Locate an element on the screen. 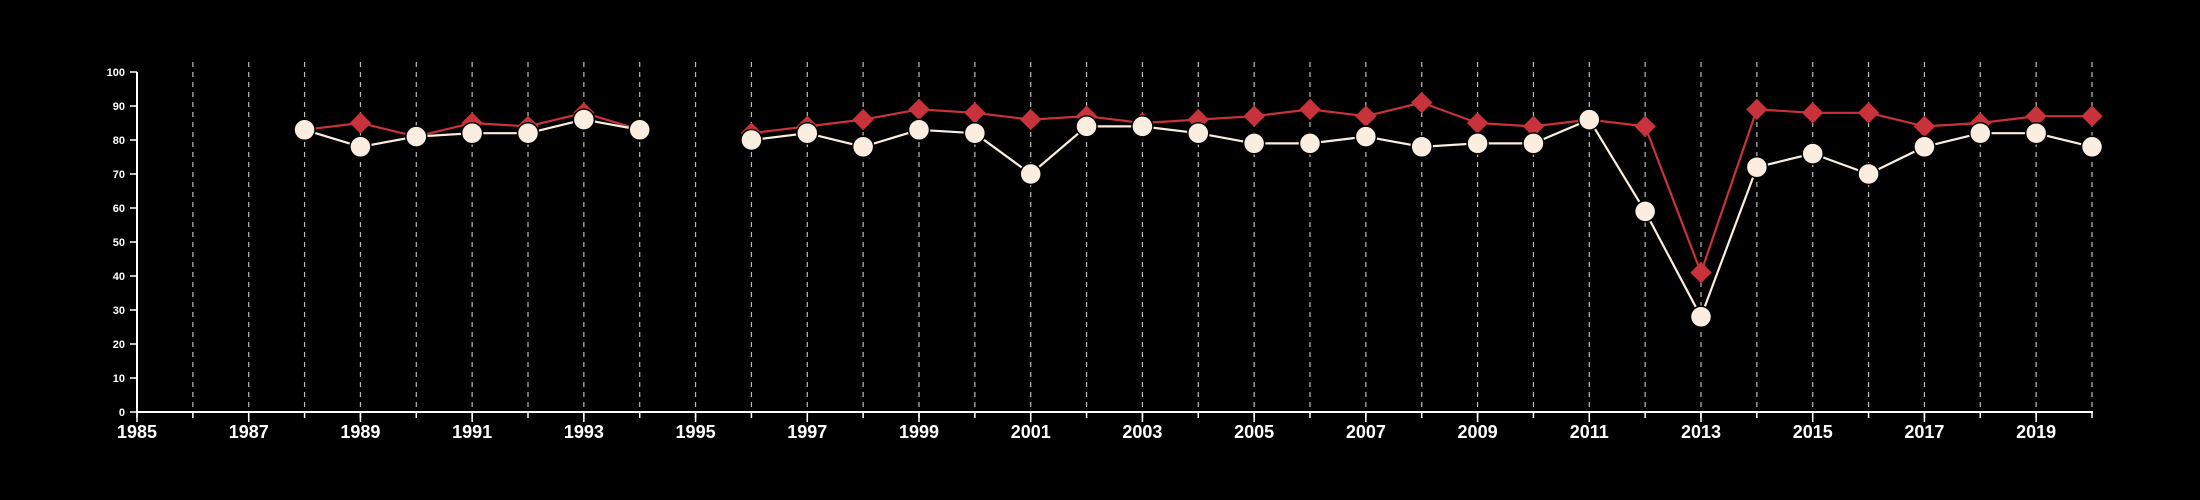 The image size is (2200, 500). y-tick-label: 50 is located at coordinates (119, 243).